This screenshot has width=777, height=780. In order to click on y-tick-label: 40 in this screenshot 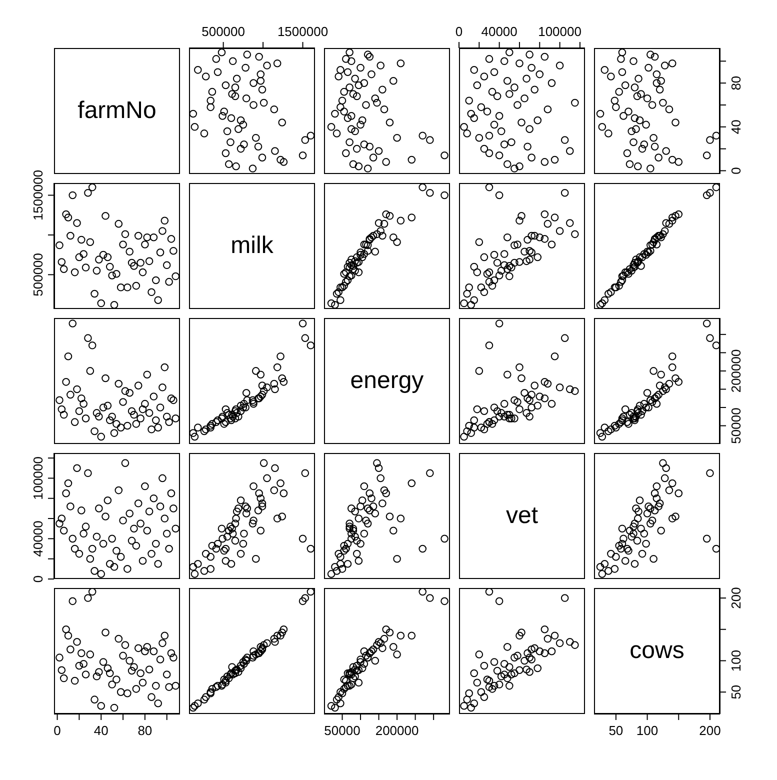, I will do `click(736, 127)`.